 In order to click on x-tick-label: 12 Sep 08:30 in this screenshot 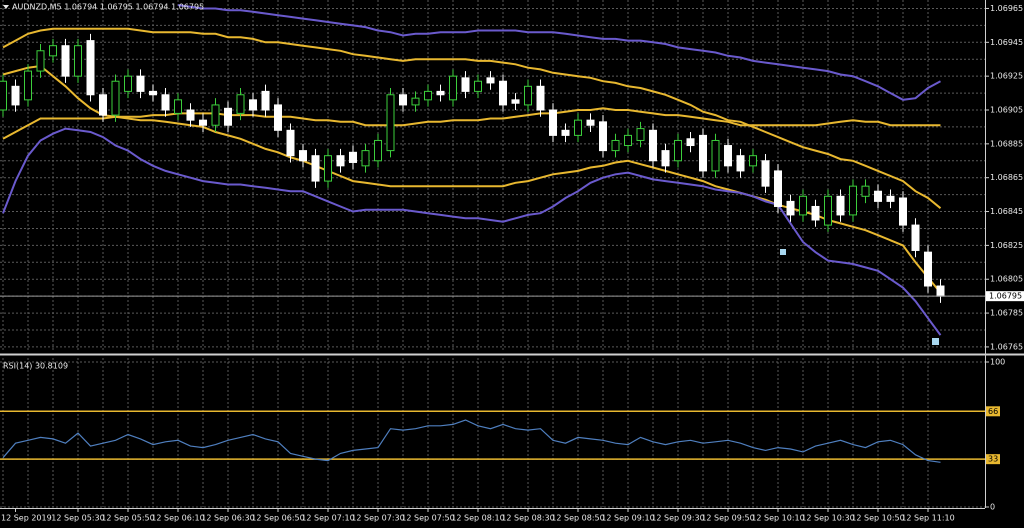, I will do `click(527, 518)`.